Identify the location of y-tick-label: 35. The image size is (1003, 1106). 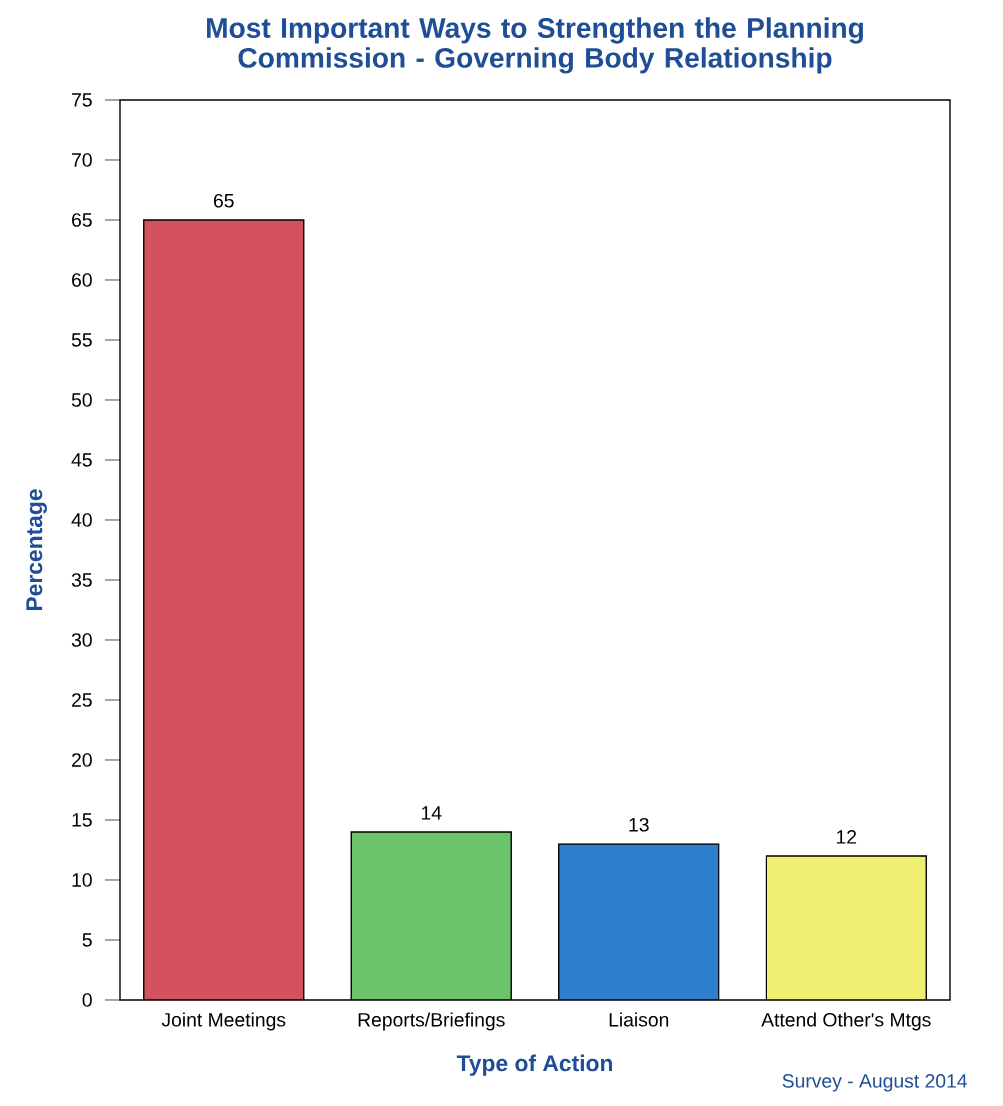
(81, 580).